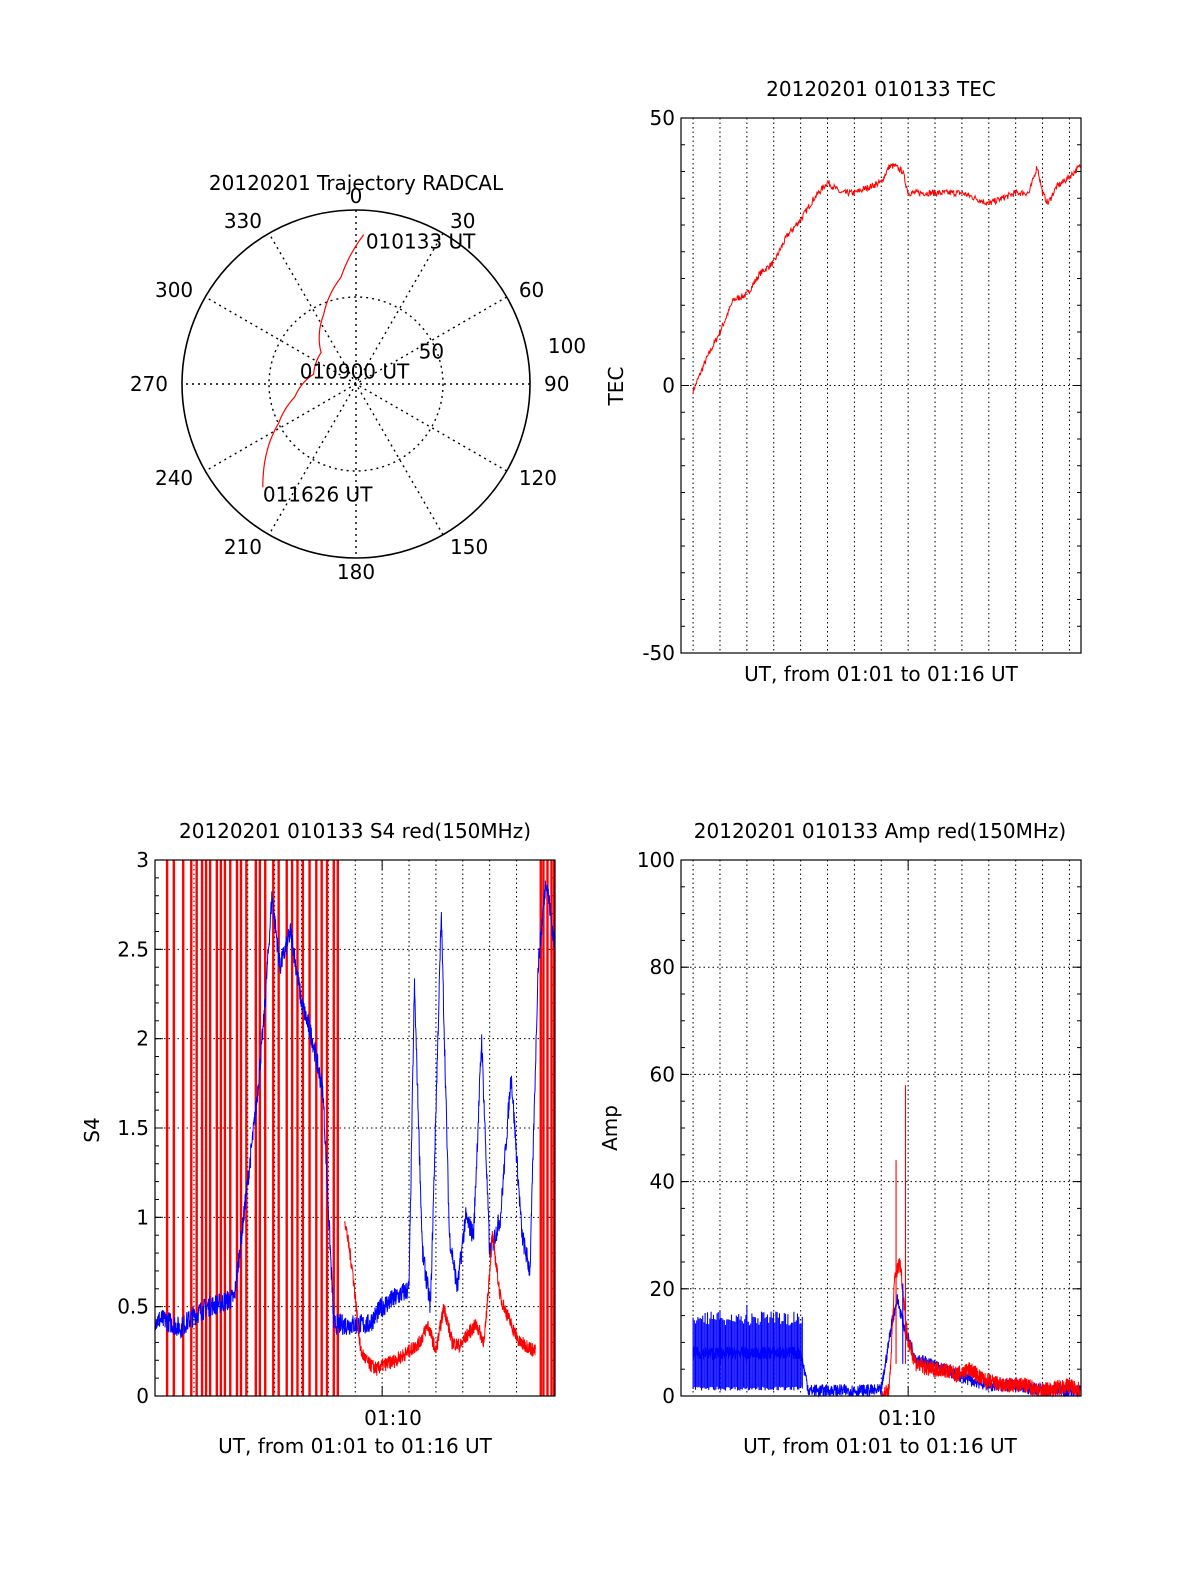  I want to click on tec-series-line, so click(886, 278).